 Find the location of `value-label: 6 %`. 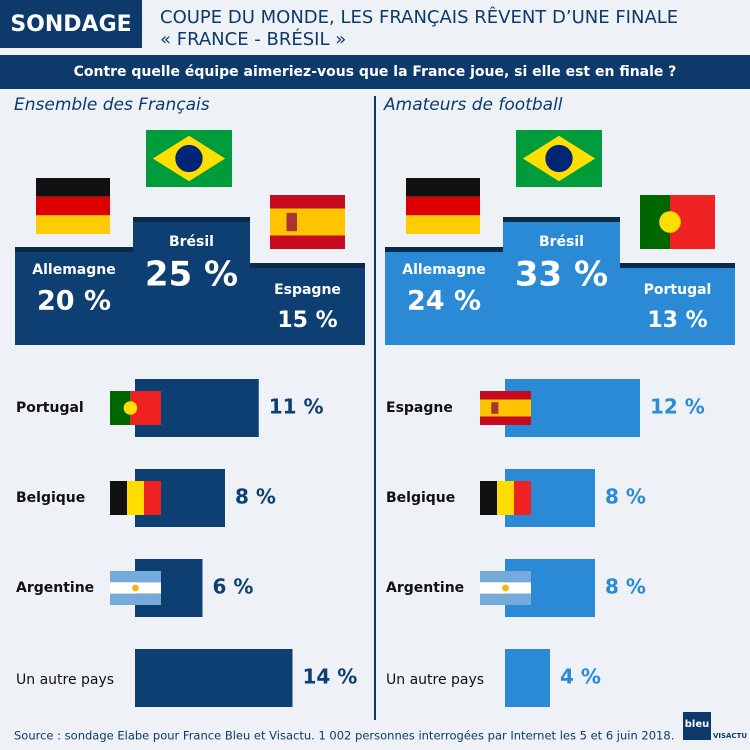

value-label: 6 % is located at coordinates (233, 587).